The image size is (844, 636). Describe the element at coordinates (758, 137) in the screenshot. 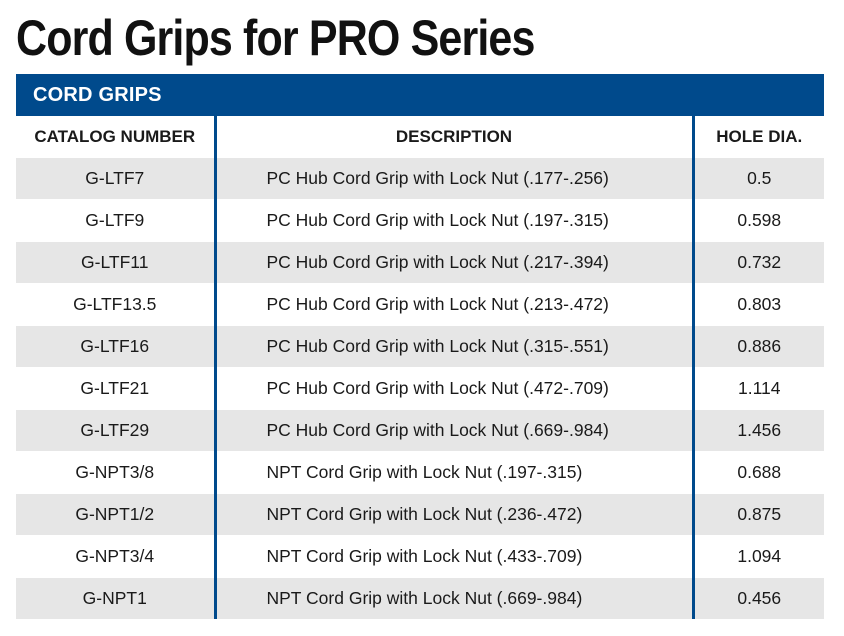

I see `column-header-hole-dia: HOLE DIA.` at that location.